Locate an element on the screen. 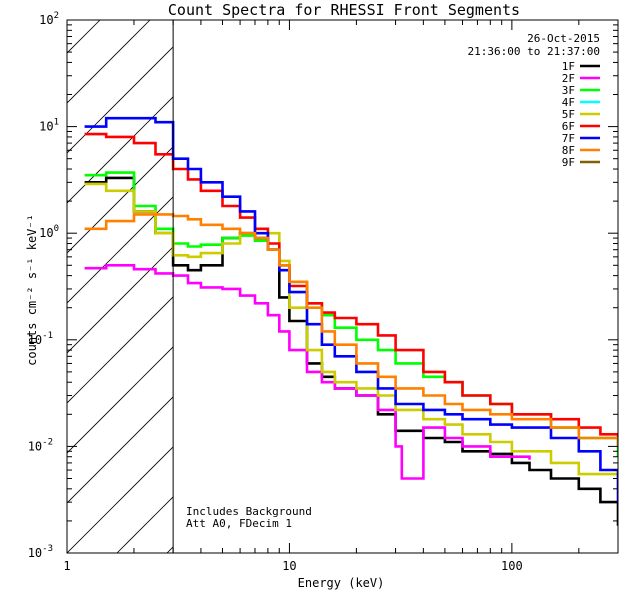  x-tick-label: 1 is located at coordinates (66, 566).